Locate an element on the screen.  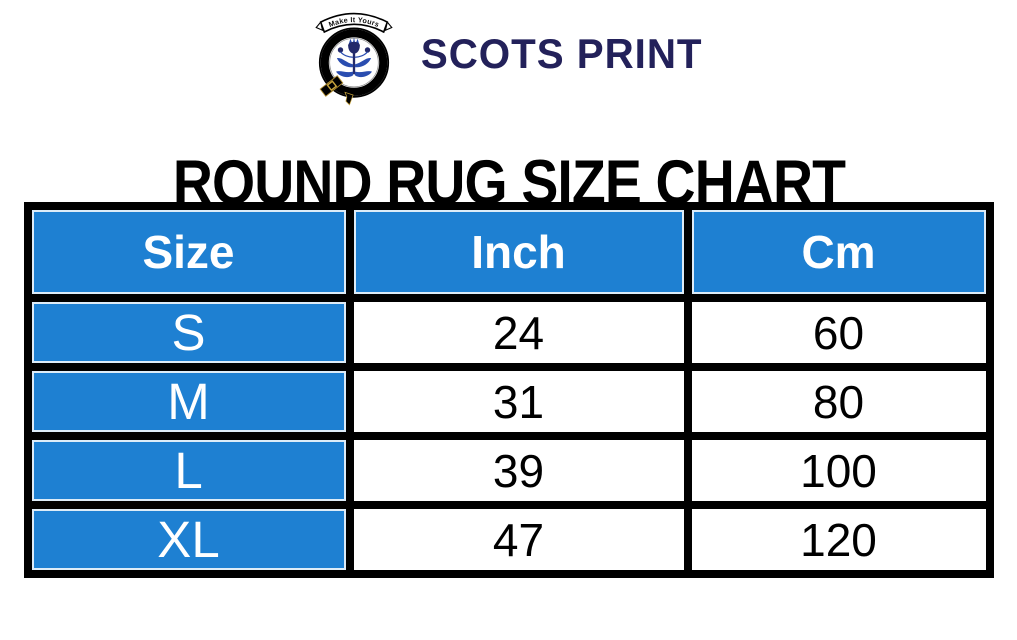
inch-value: 47 is located at coordinates (518, 539).